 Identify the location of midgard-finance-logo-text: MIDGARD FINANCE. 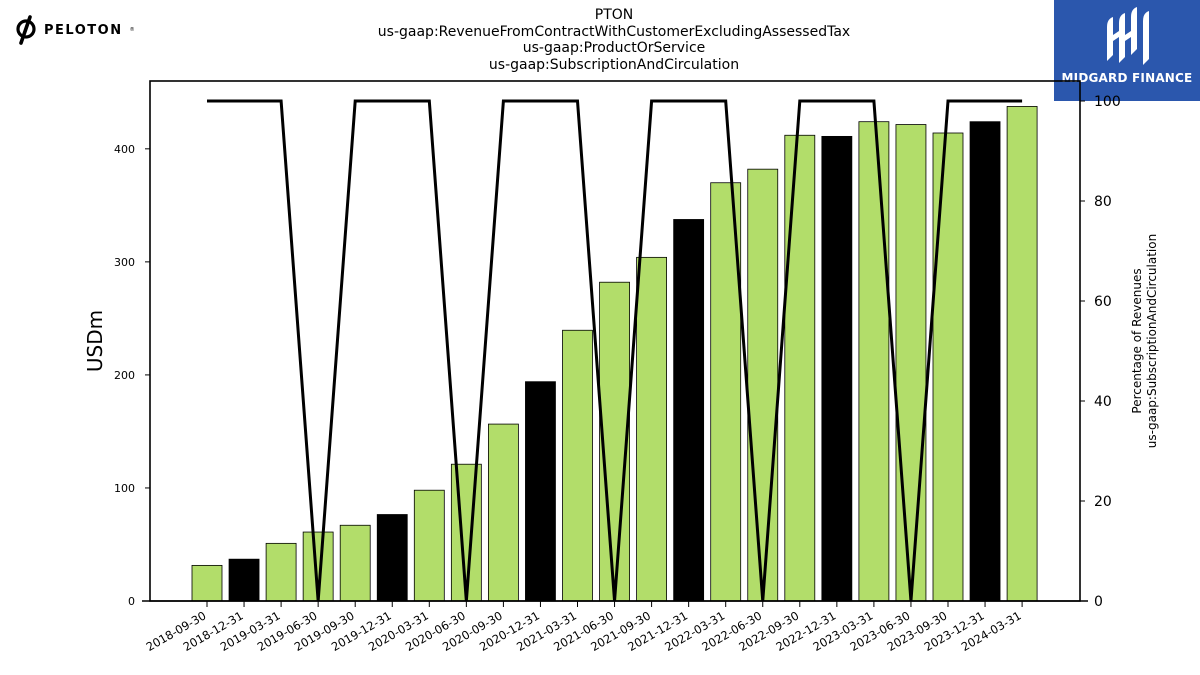
(1127, 78).